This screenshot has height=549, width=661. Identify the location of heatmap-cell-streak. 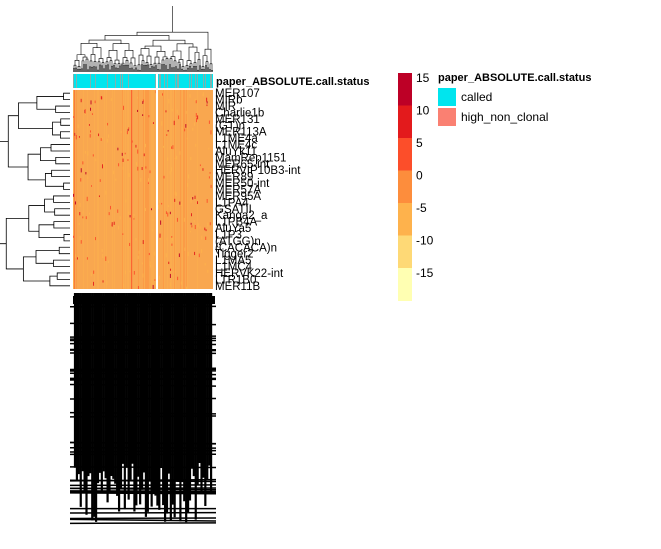
(131, 189).